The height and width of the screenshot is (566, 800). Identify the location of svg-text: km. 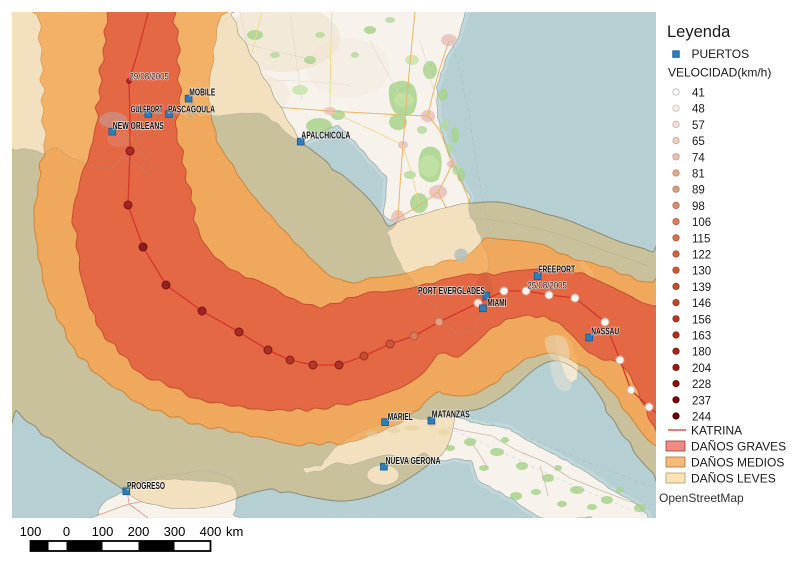
(234, 531).